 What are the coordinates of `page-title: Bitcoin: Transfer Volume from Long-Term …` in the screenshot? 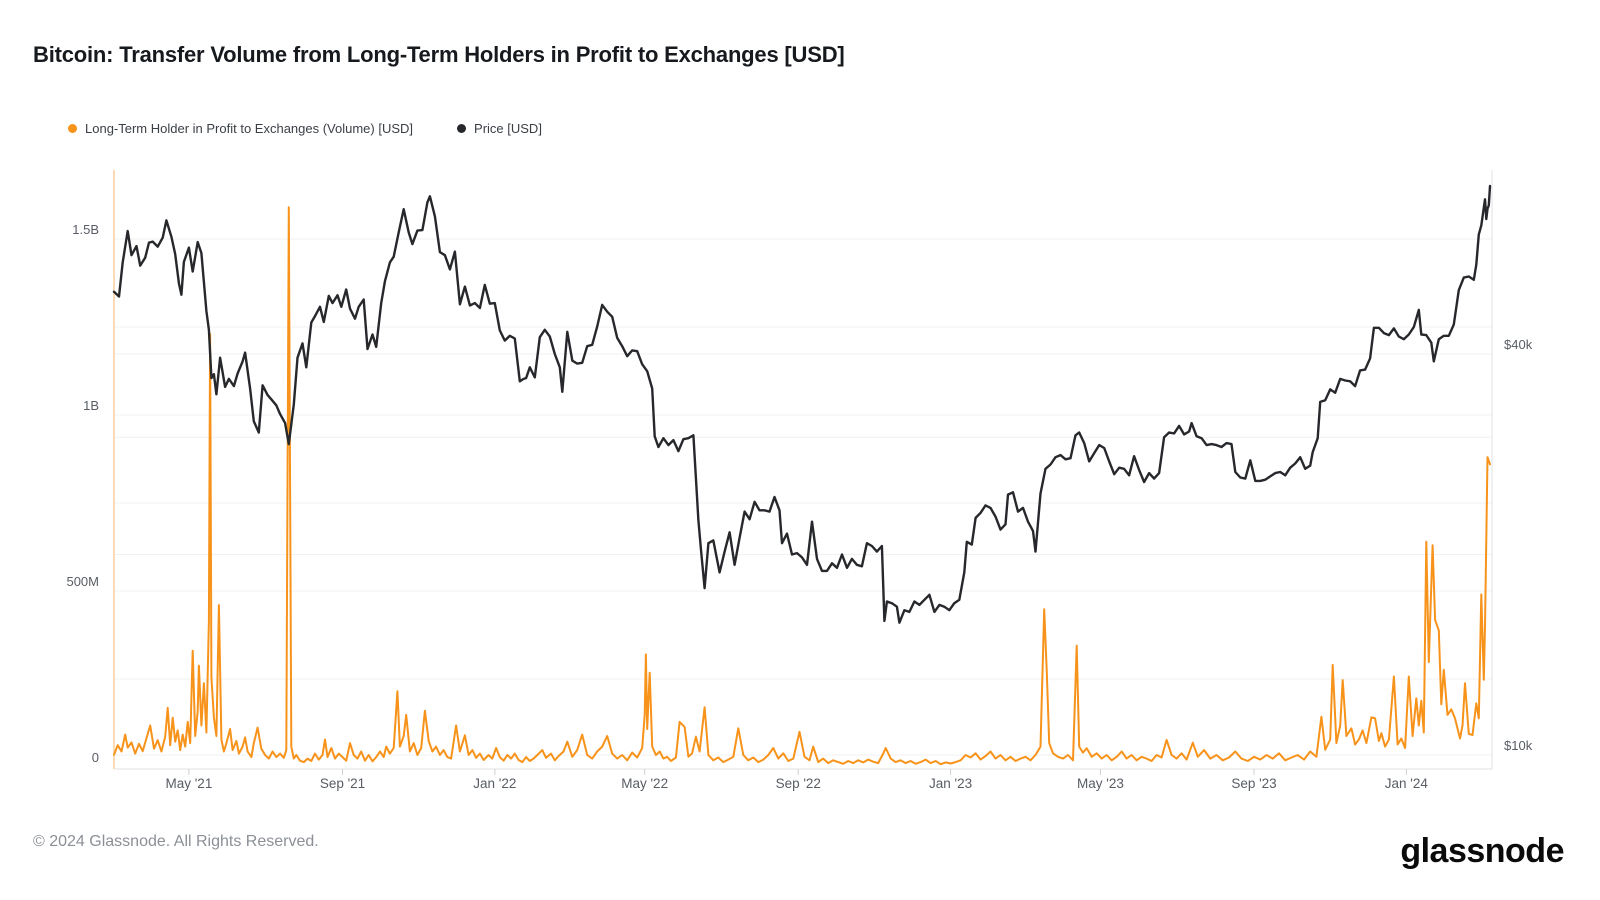 It's located at (439, 54).